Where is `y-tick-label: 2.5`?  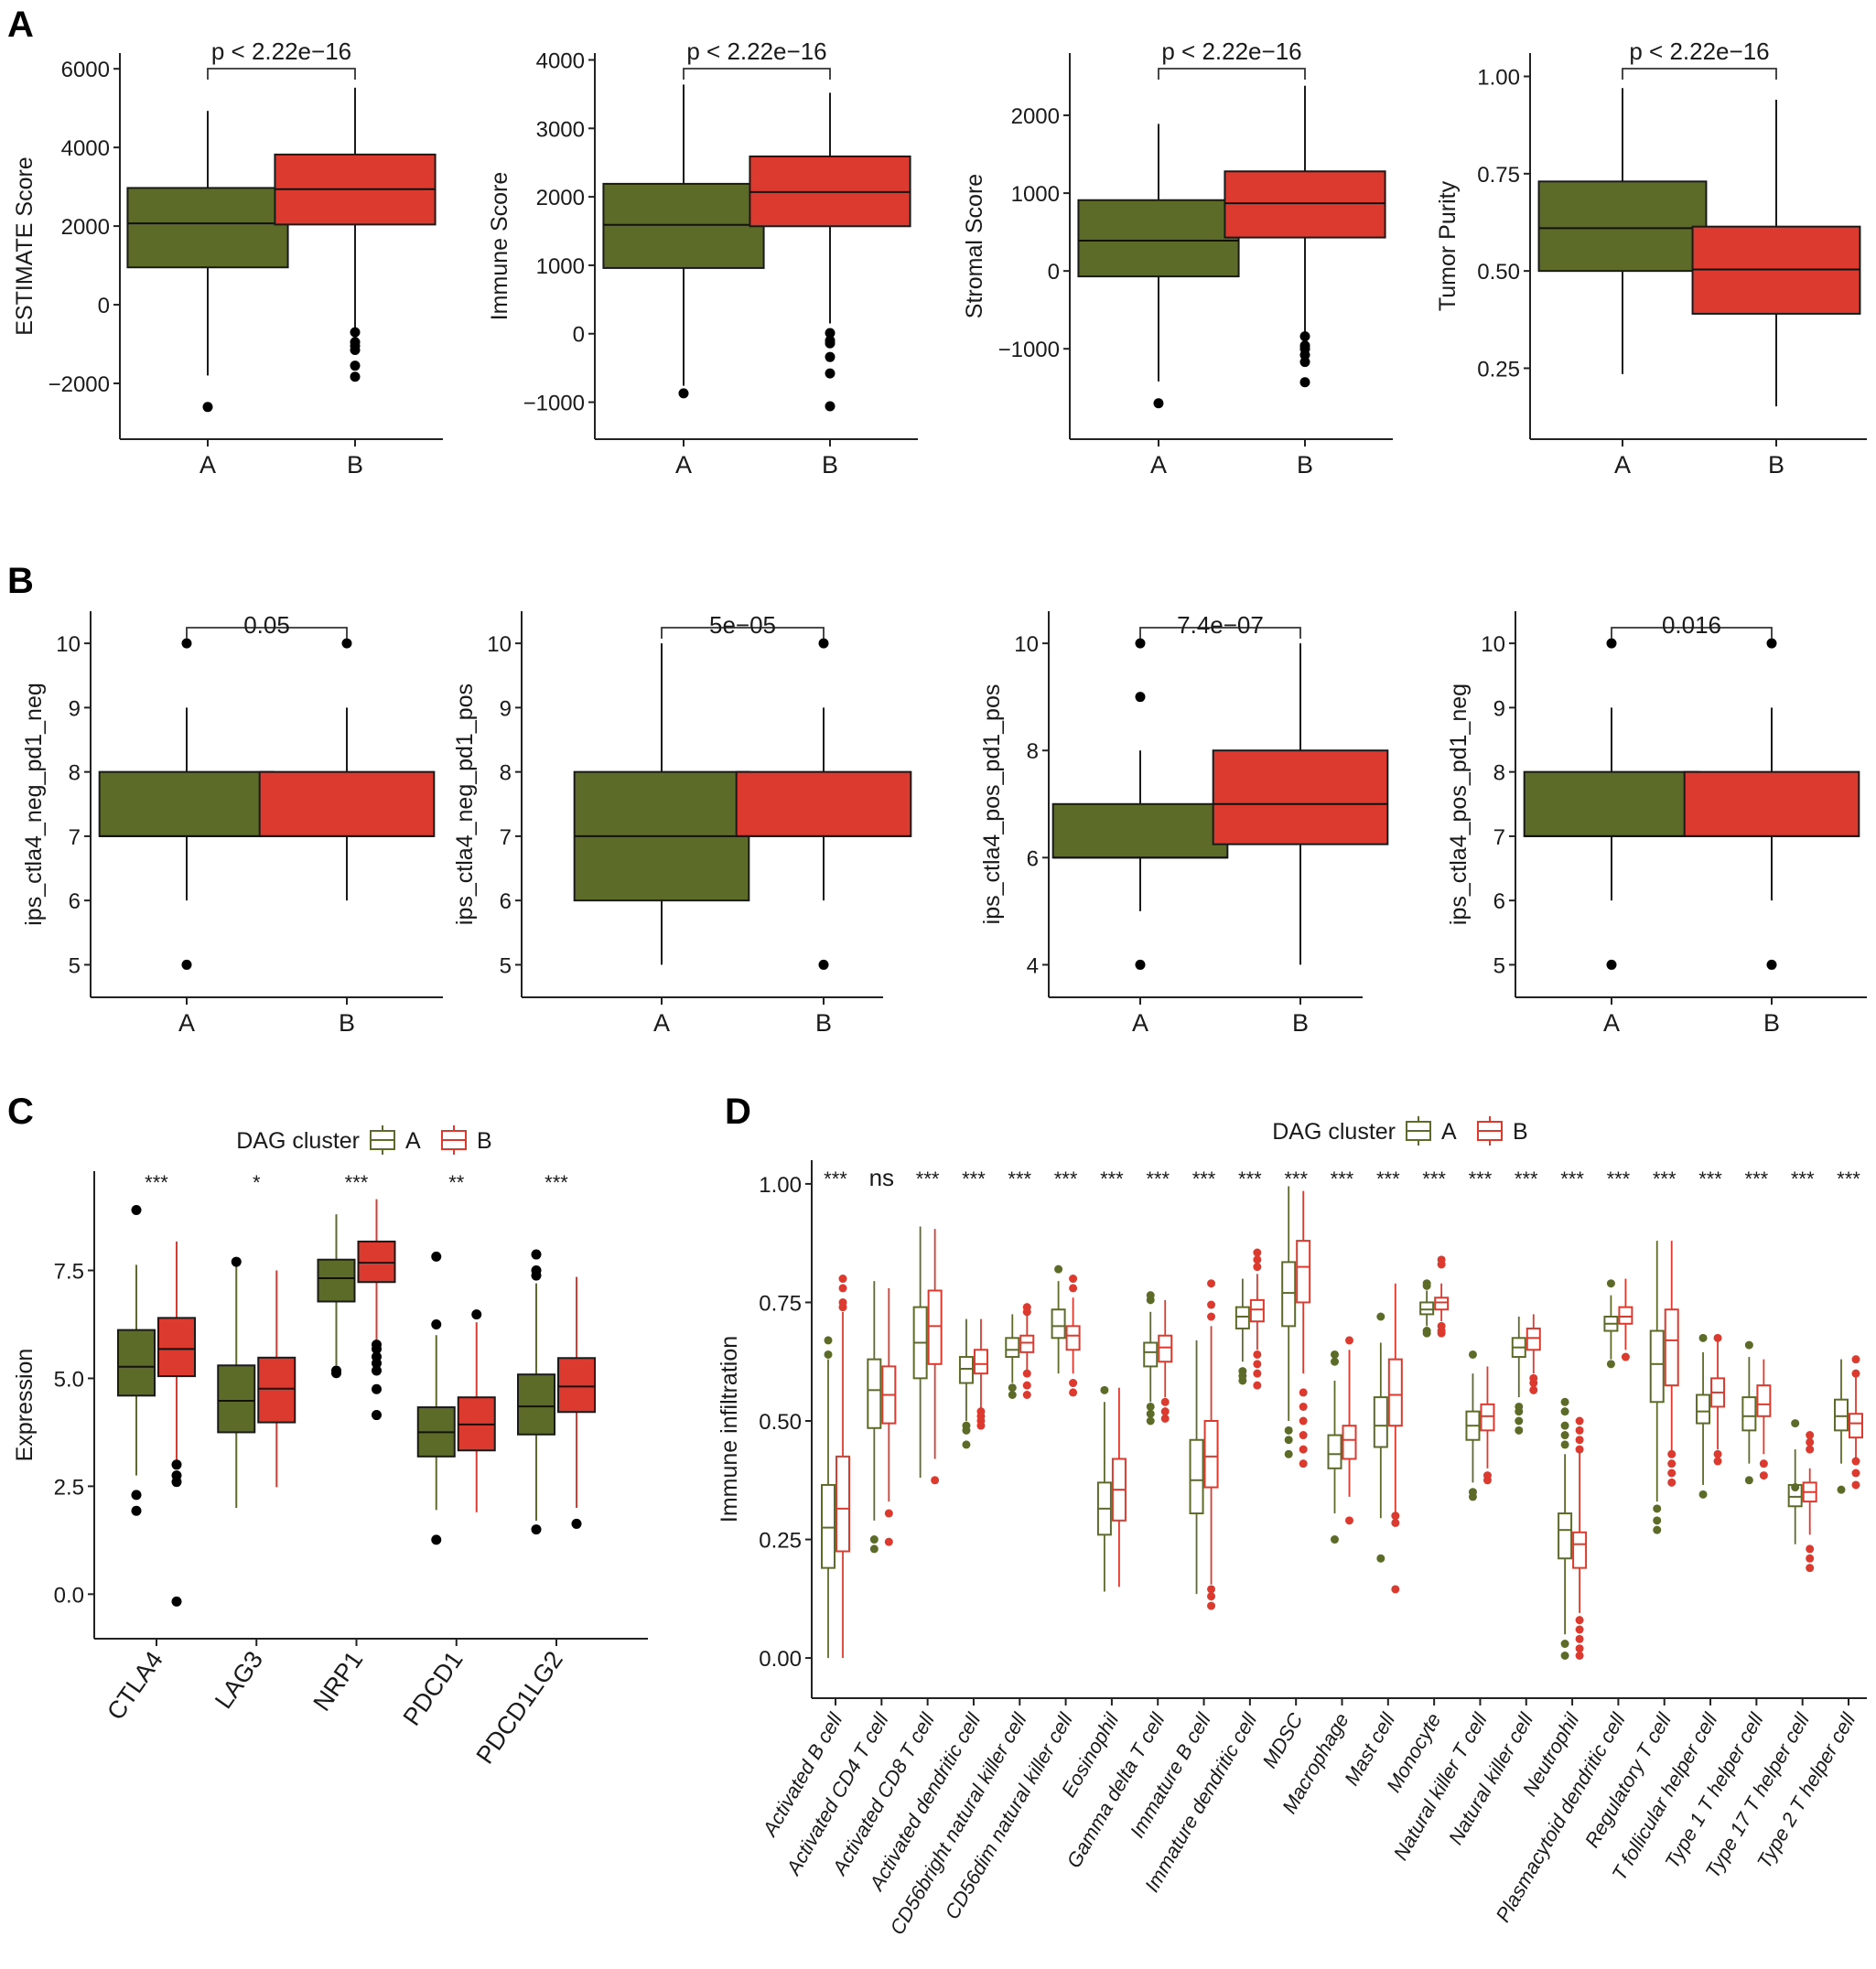 y-tick-label: 2.5 is located at coordinates (69, 1487).